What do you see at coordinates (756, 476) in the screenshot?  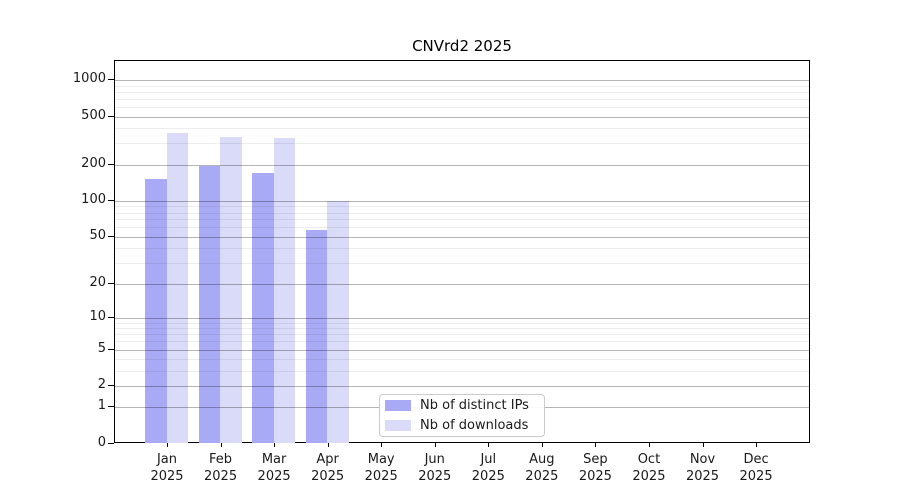 I see `x-tick-year-dec: 2025` at bounding box center [756, 476].